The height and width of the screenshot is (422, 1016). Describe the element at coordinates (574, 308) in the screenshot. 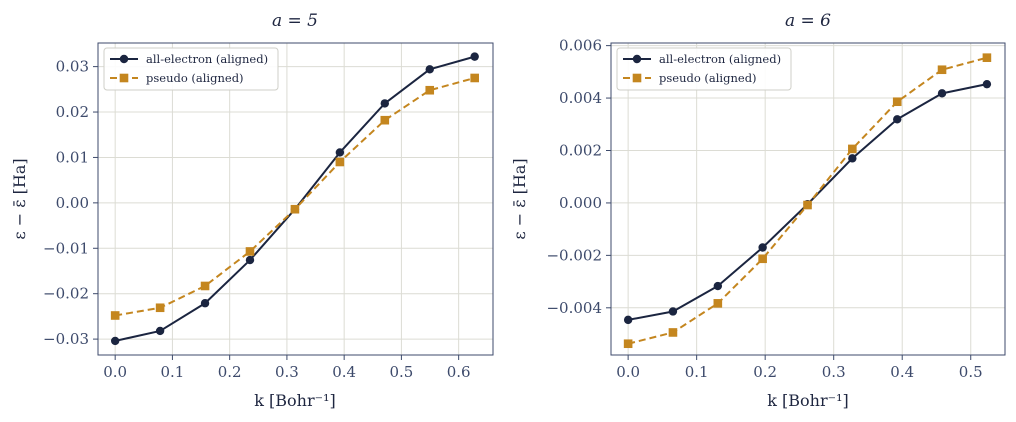

I see `y-tick-label: −0.004` at that location.